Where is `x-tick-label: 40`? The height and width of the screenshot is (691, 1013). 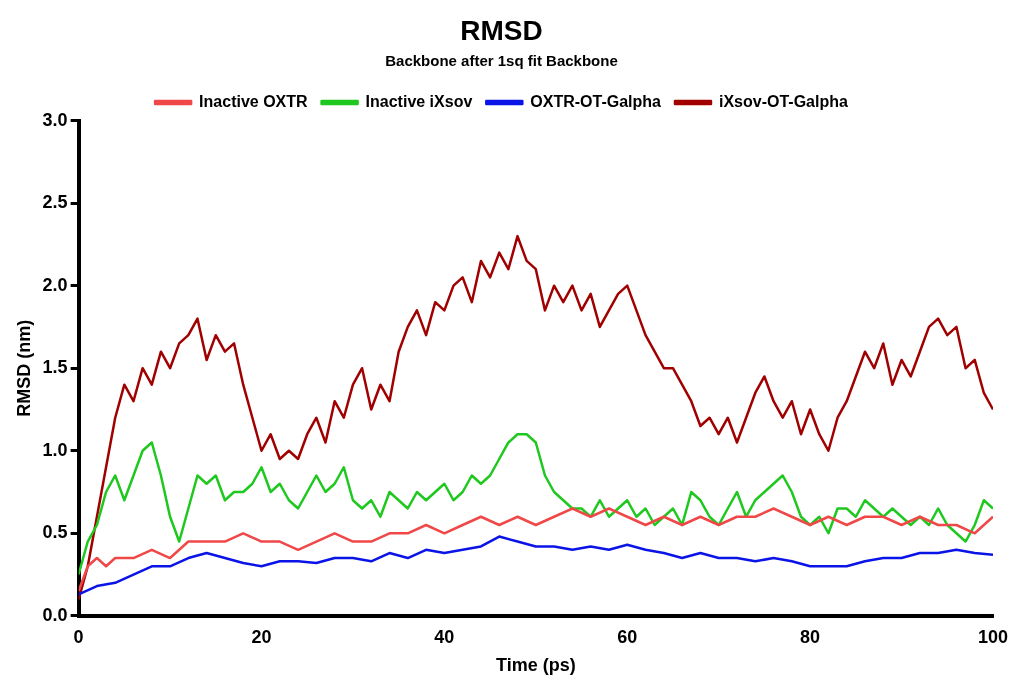
x-tick-label: 40 is located at coordinates (444, 636).